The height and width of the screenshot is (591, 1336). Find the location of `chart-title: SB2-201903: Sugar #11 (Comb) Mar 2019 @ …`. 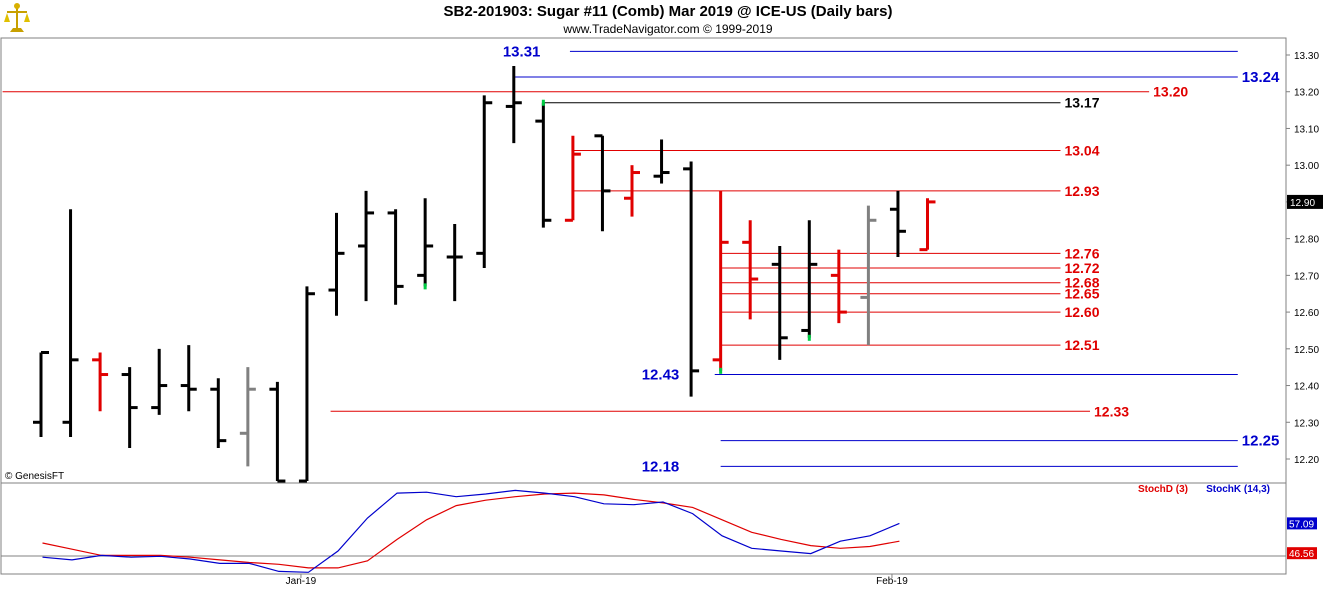

chart-title: SB2-201903: Sugar #11 (Comb) Mar 2019 @ … is located at coordinates (668, 11).